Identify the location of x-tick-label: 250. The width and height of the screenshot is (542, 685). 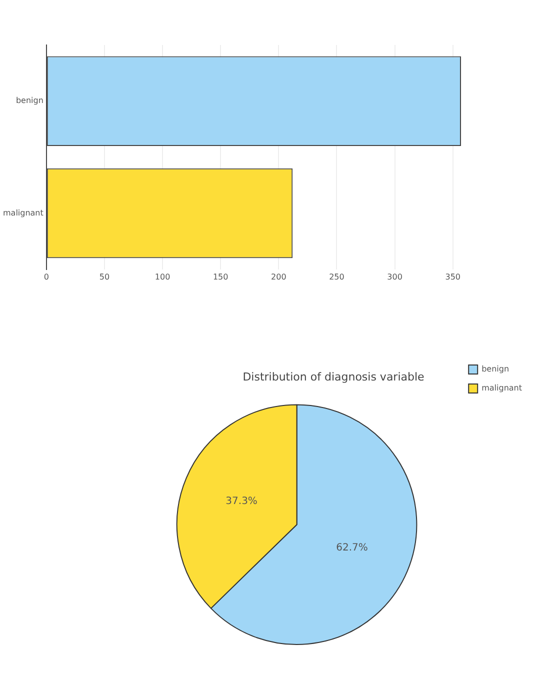
(336, 277).